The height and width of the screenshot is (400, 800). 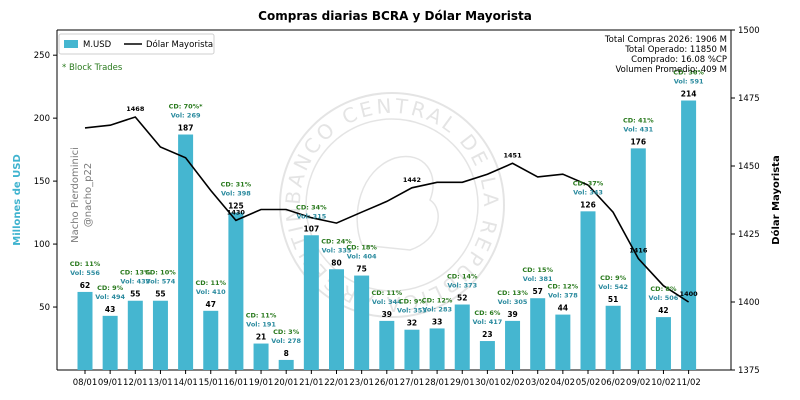 I want to click on bar-value-label: 107, so click(x=312, y=228).